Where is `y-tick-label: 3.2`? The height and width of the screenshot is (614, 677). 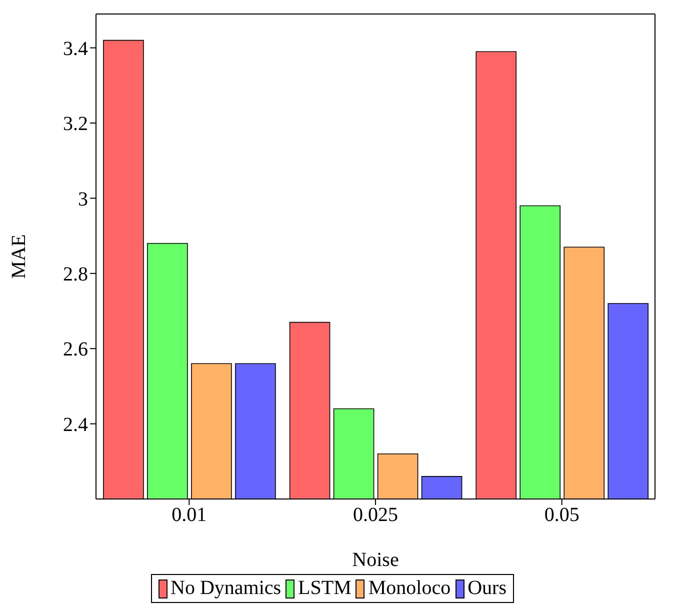 y-tick-label: 3.2 is located at coordinates (75, 124).